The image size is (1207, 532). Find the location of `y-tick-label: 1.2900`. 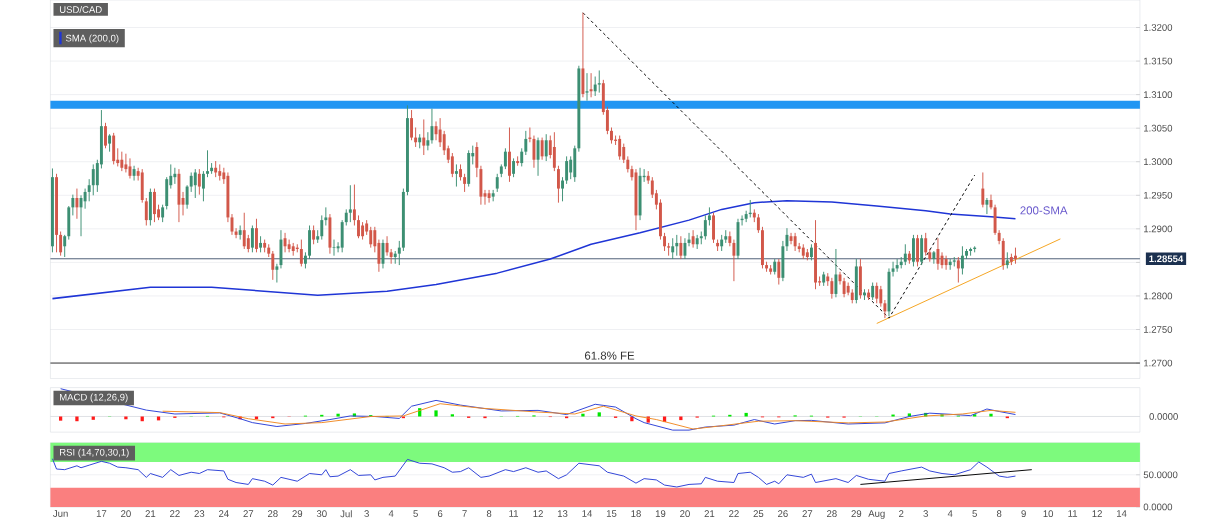

y-tick-label: 1.2900 is located at coordinates (1158, 229).